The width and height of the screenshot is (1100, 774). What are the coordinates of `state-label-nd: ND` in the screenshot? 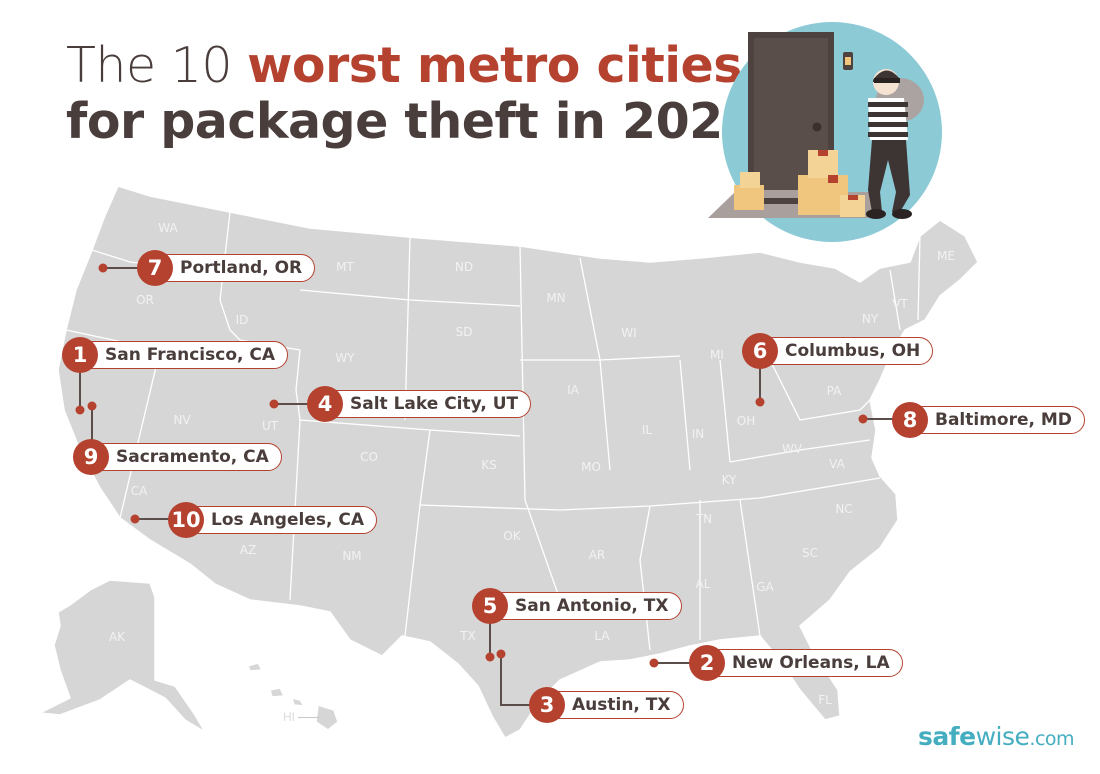 It's located at (464, 267).